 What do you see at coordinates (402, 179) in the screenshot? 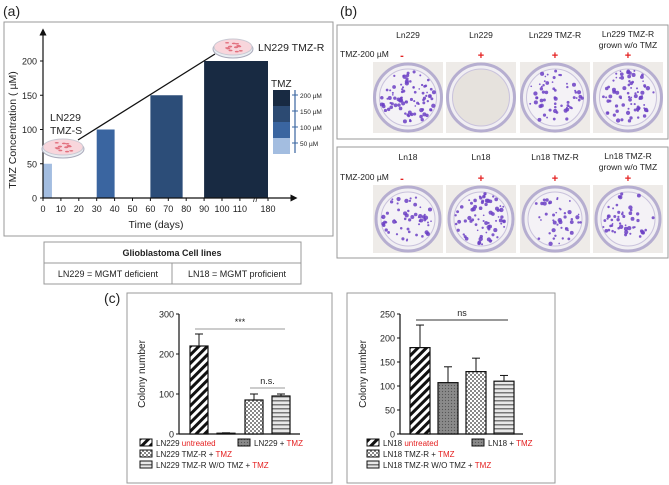
I see `treatment-sign: -` at bounding box center [402, 179].